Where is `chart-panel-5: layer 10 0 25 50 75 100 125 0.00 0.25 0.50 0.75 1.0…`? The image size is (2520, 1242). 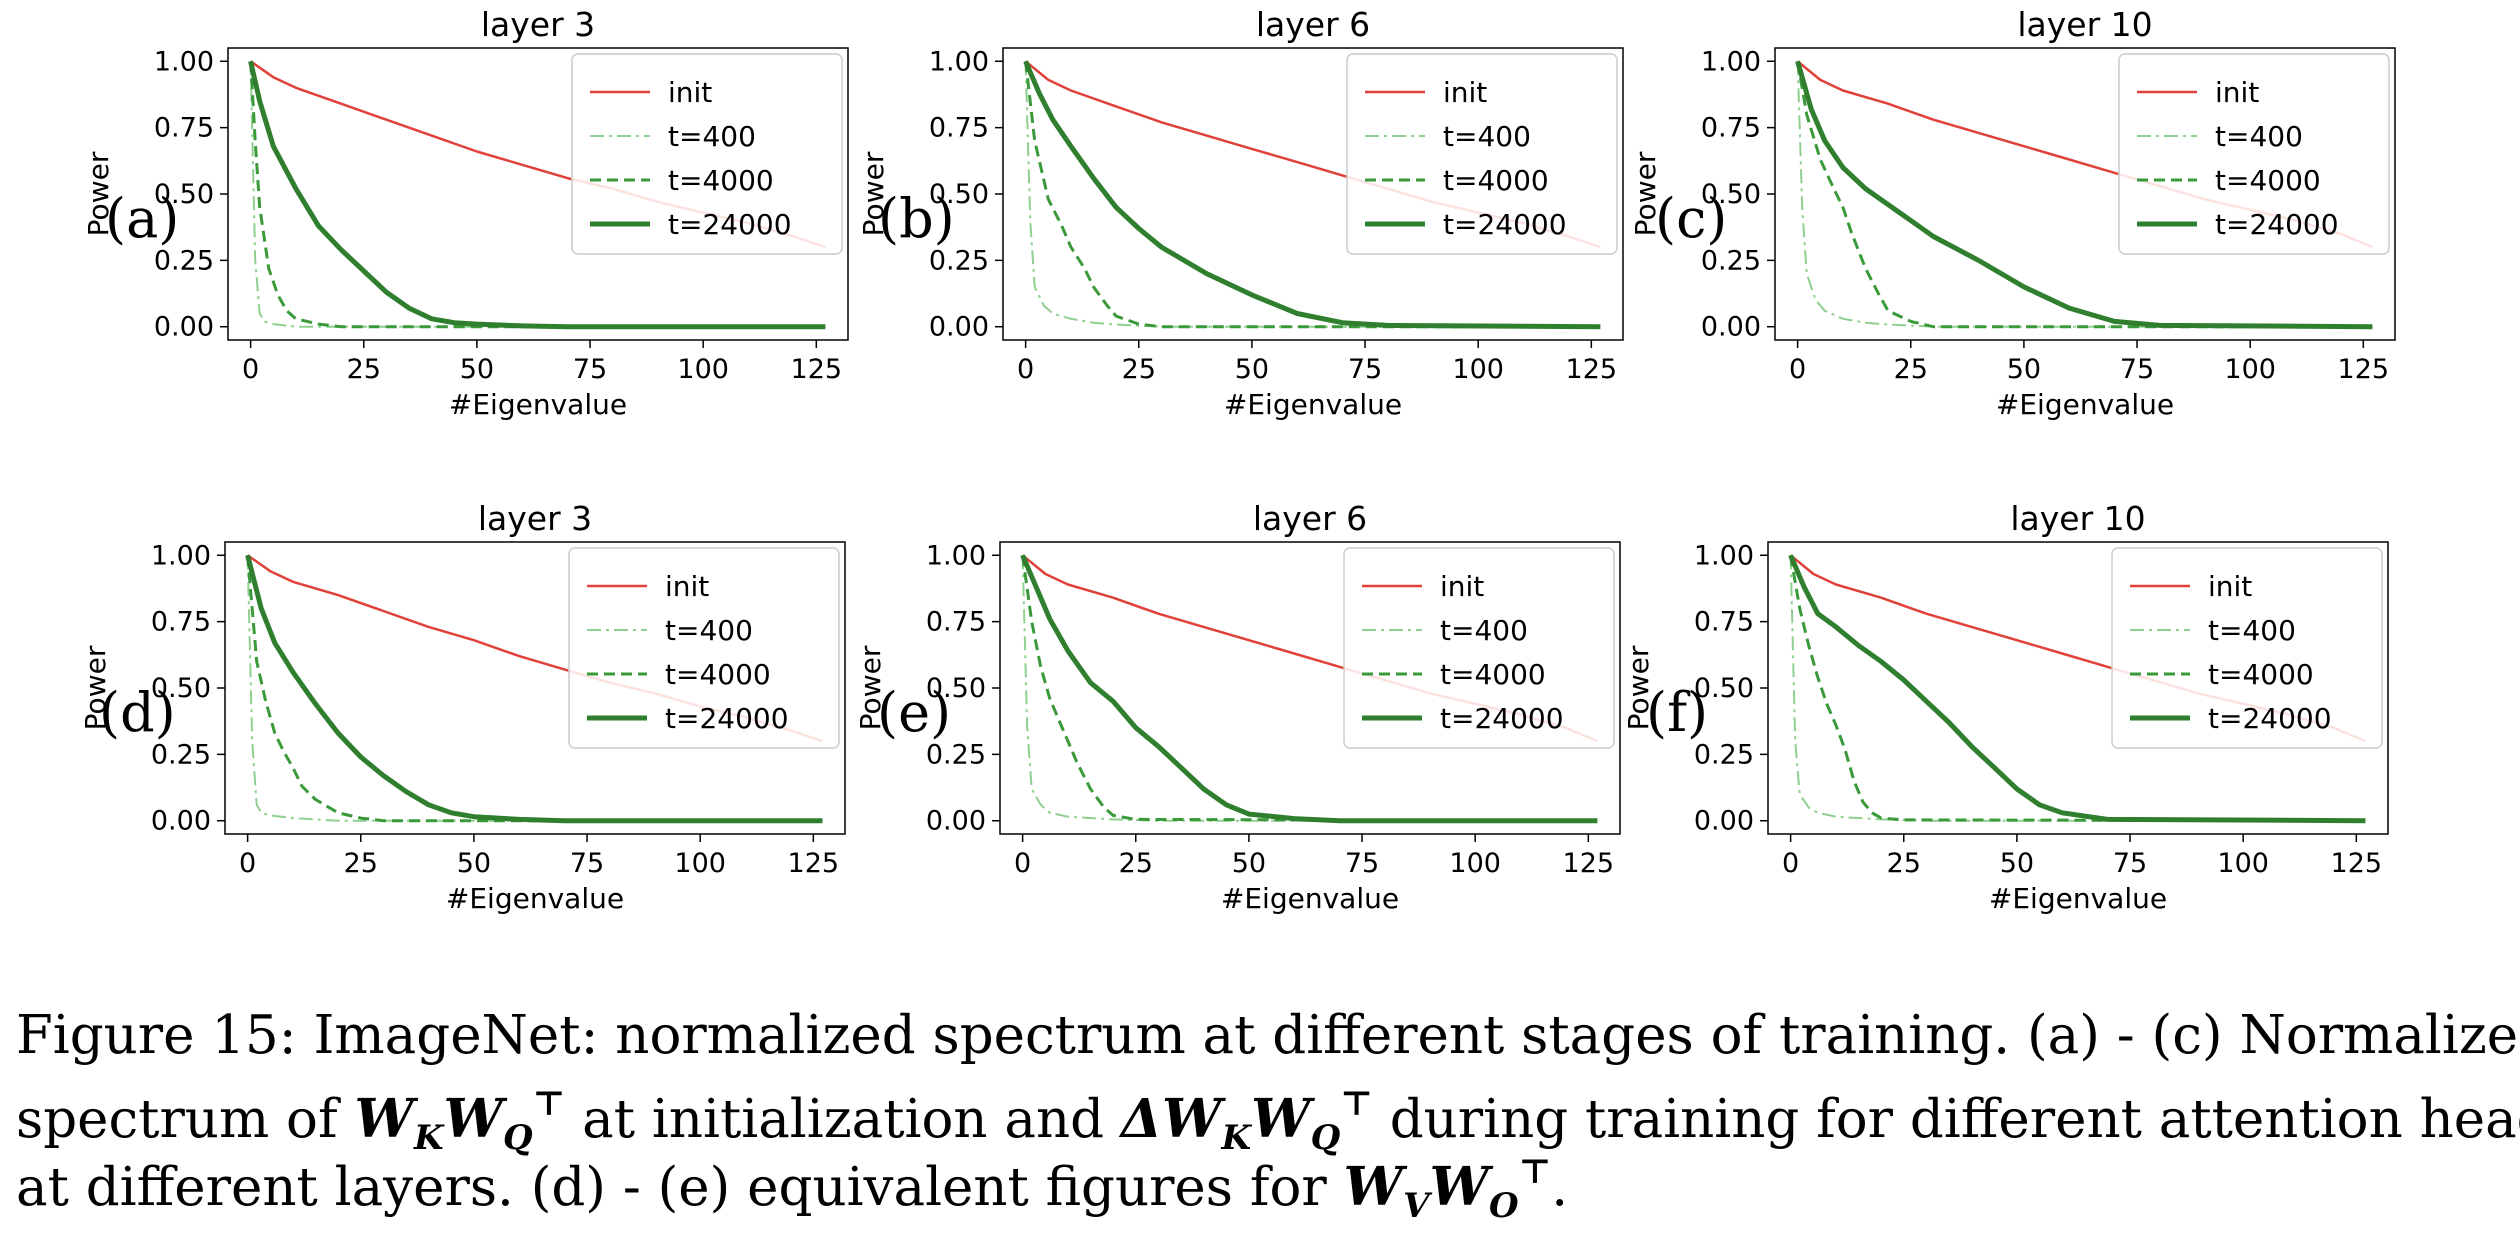
chart-panel-5: layer 10 0 25 50 75 100 125 0.00 0.25 0.50 0.75 1.0… is located at coordinates (2005, 707).